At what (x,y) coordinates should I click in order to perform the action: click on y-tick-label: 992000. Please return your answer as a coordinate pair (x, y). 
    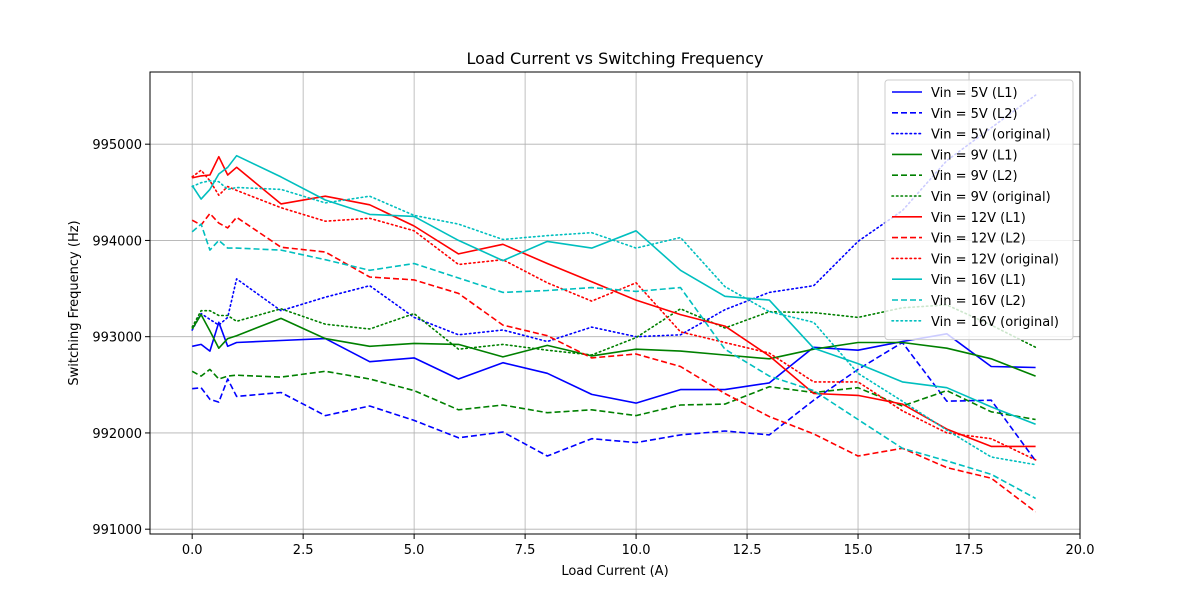
    Looking at the image, I should click on (117, 434).